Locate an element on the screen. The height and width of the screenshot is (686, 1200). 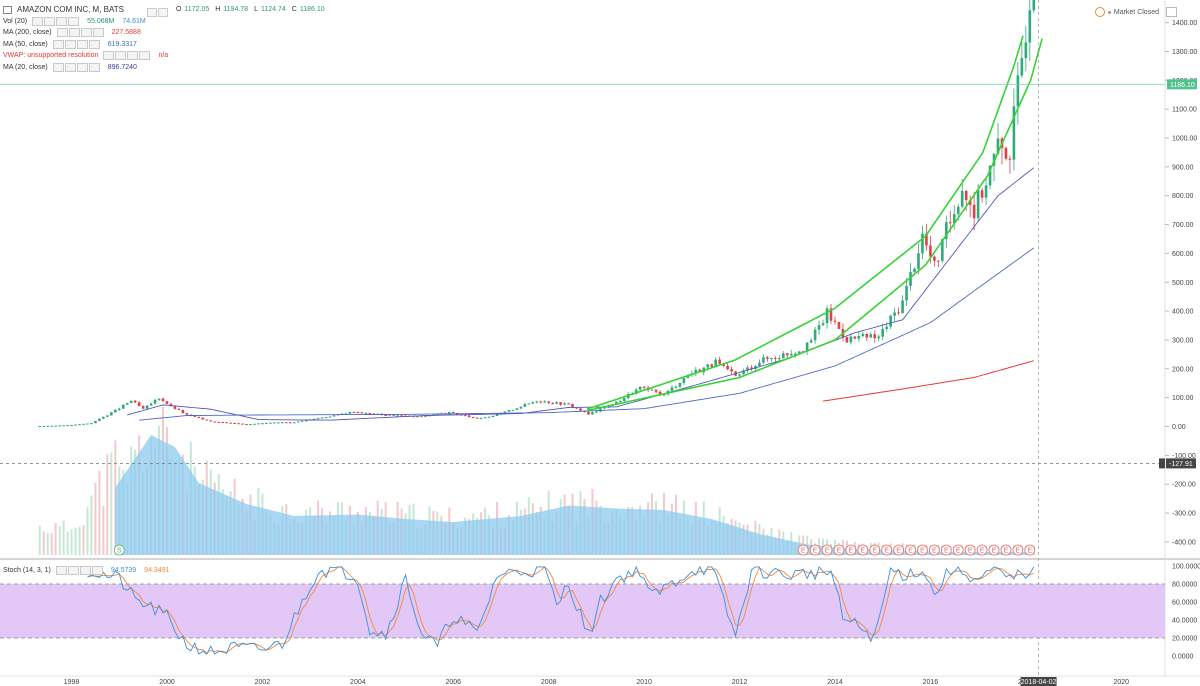
split-marker is located at coordinates (119, 550).